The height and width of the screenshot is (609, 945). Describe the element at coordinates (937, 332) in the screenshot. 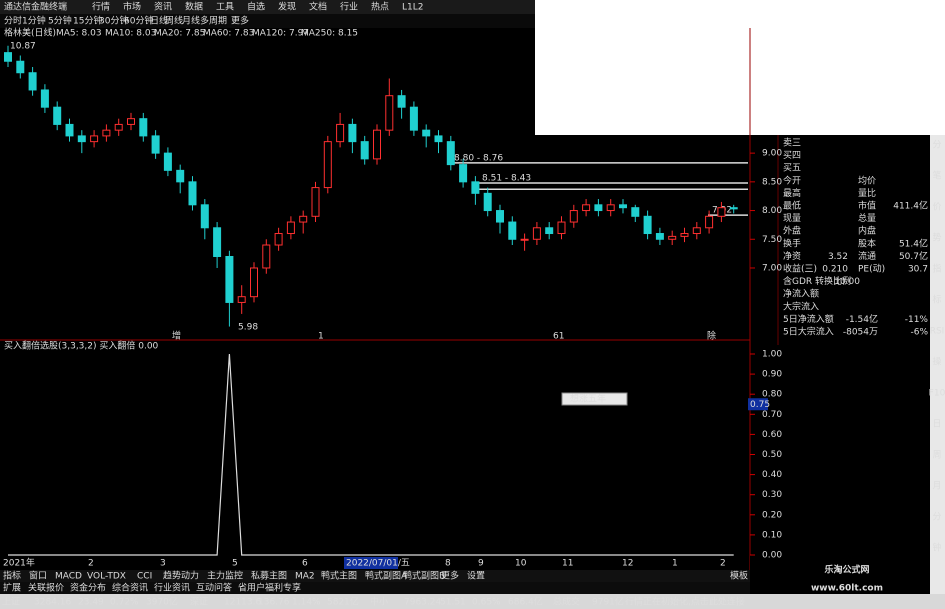

I see `side-tab: RSI` at that location.